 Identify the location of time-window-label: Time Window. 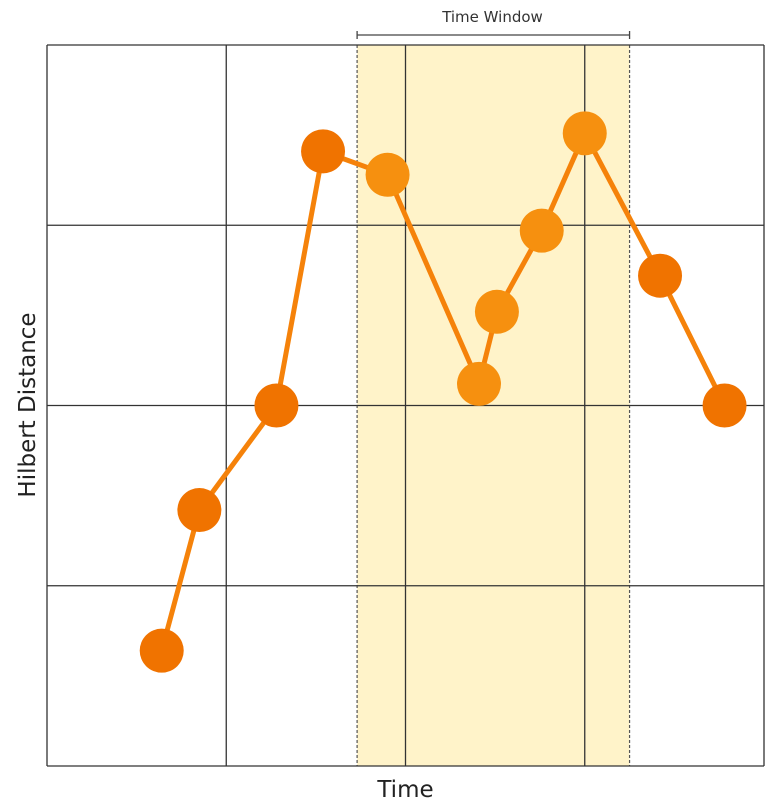
(492, 17).